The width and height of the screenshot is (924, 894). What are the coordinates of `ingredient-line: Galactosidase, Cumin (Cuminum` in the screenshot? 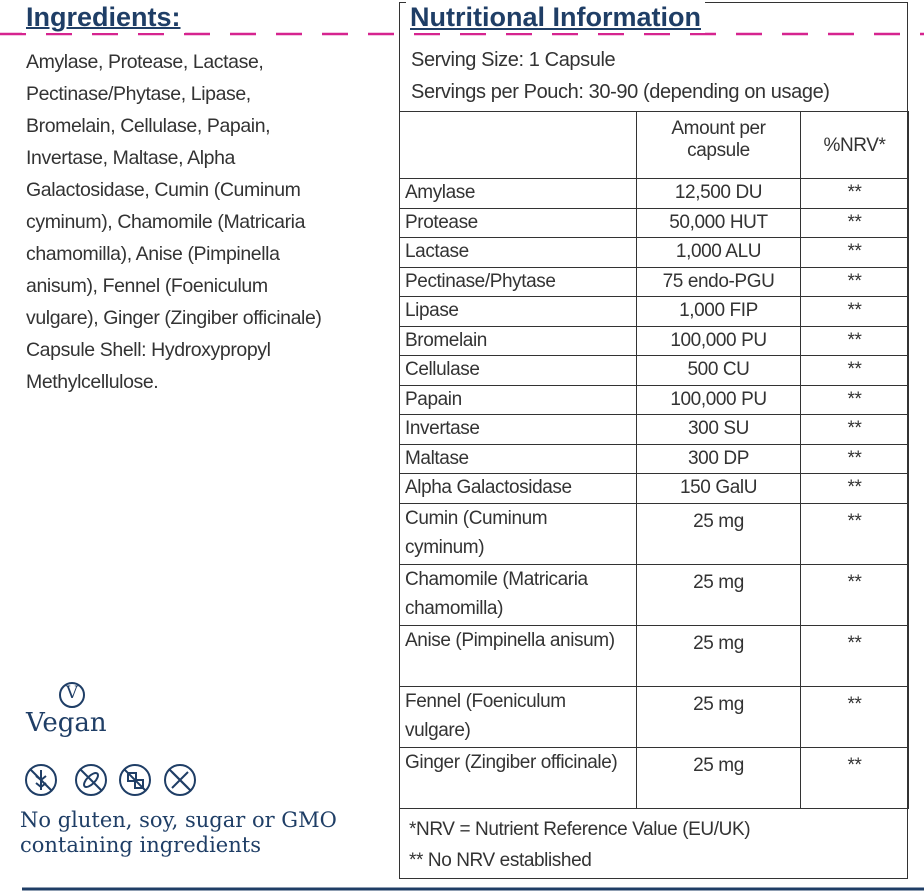 It's located at (163, 190).